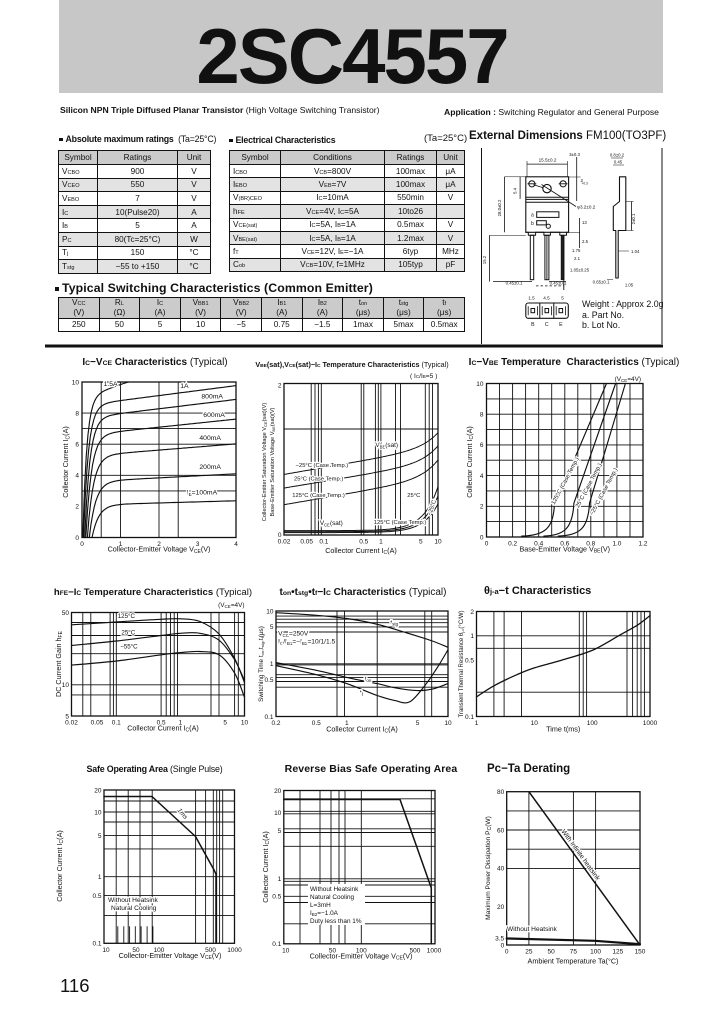 This screenshot has width=720, height=1012. I want to click on svg-text: 0.02, so click(71, 723).